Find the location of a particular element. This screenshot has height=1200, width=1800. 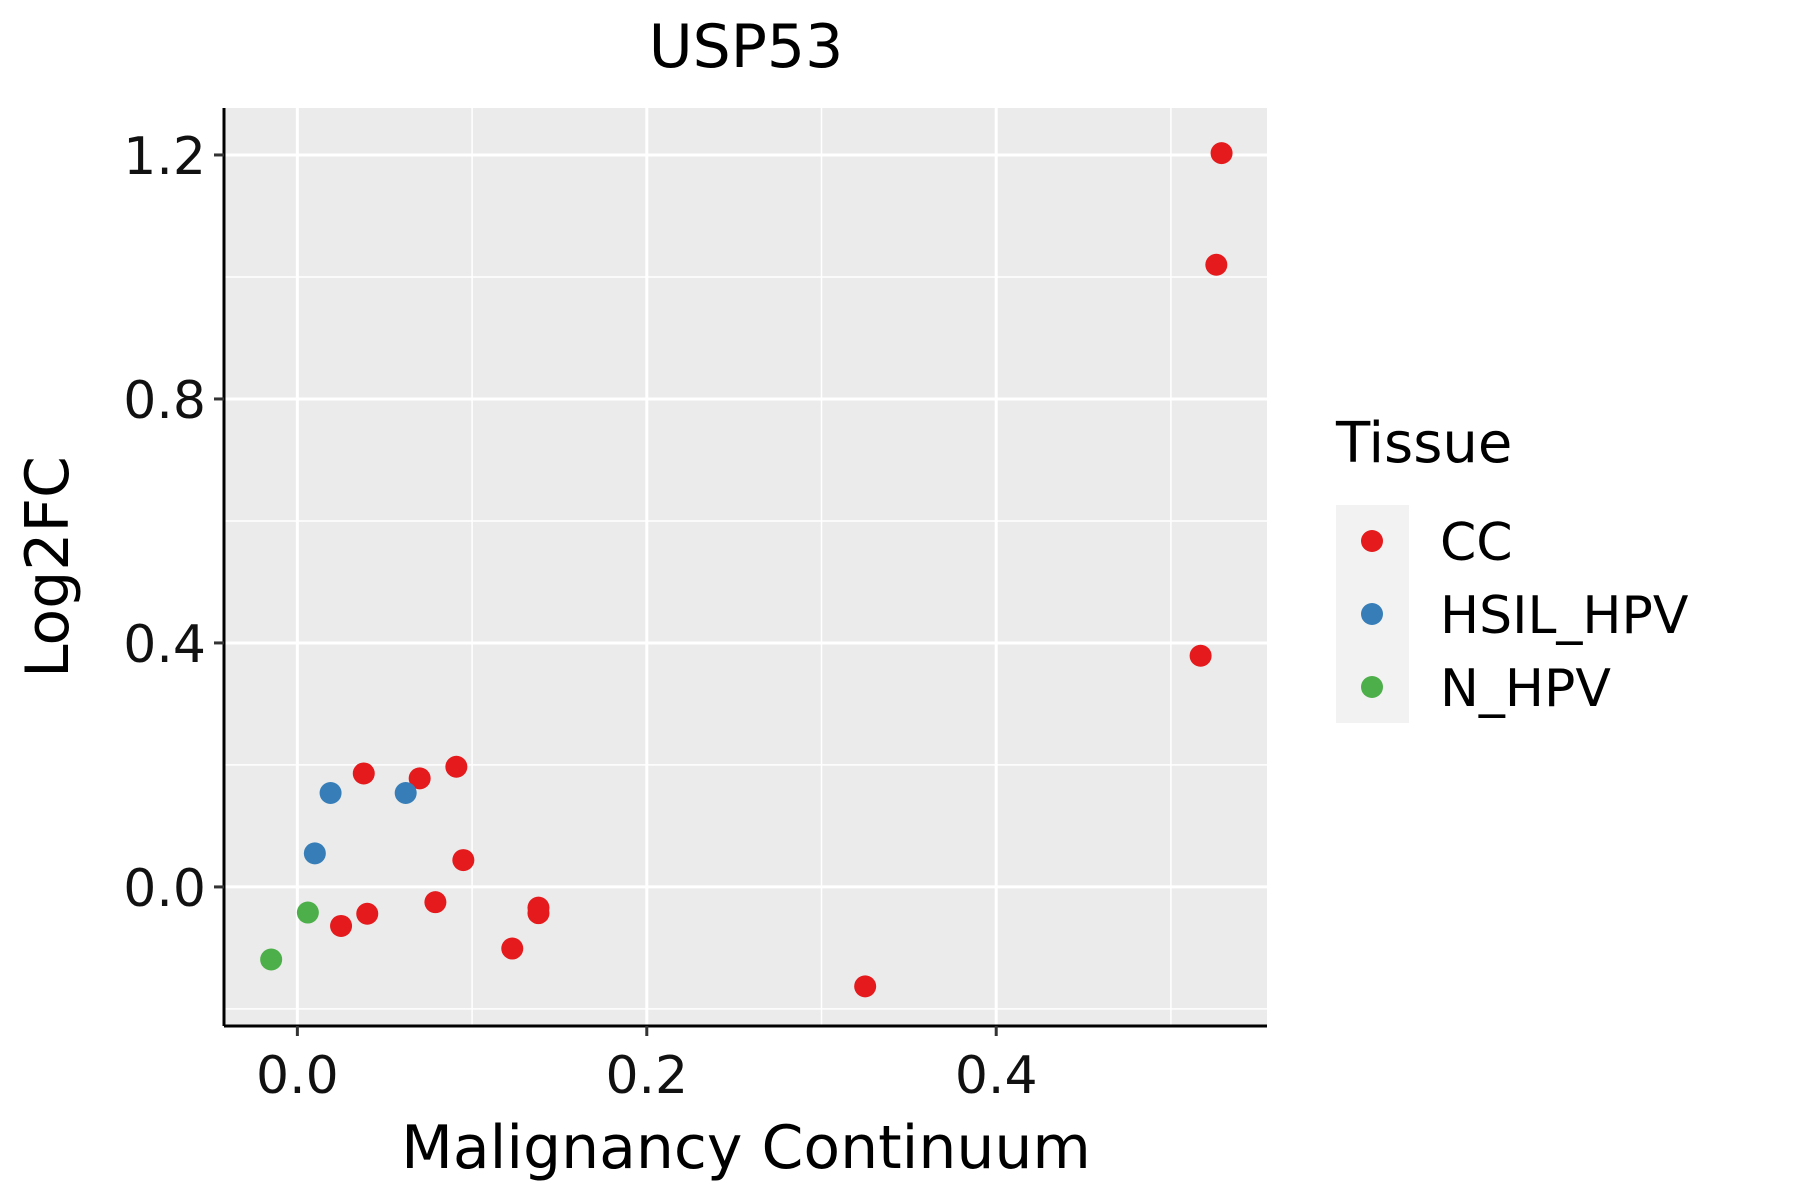

legend-label-cc: CC is located at coordinates (1476, 543).